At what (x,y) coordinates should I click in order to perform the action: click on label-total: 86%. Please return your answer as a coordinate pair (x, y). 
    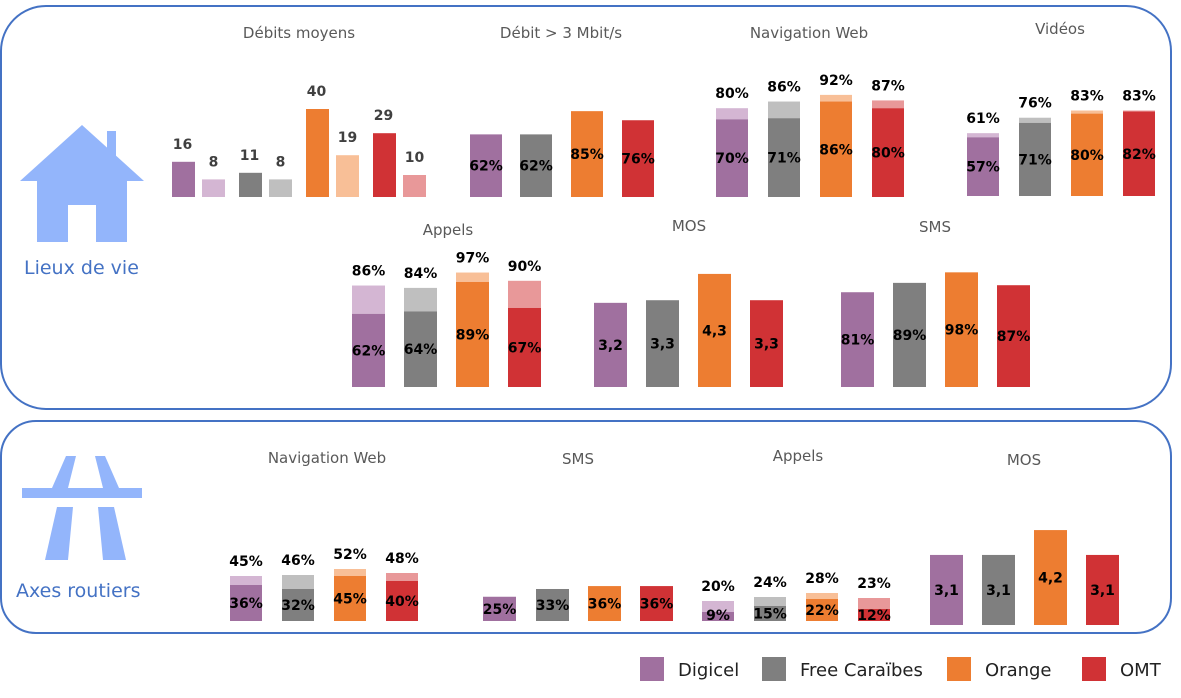
    Looking at the image, I should click on (784, 88).